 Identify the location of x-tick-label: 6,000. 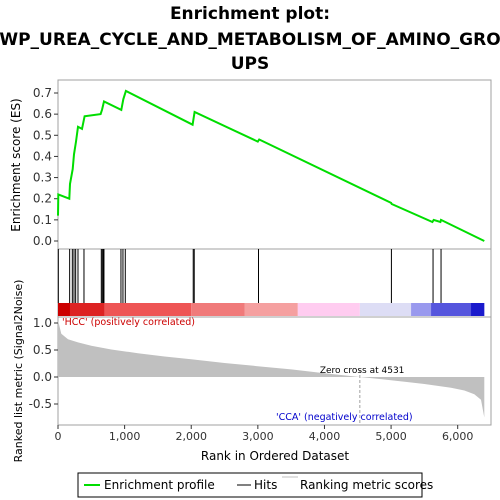
(458, 436).